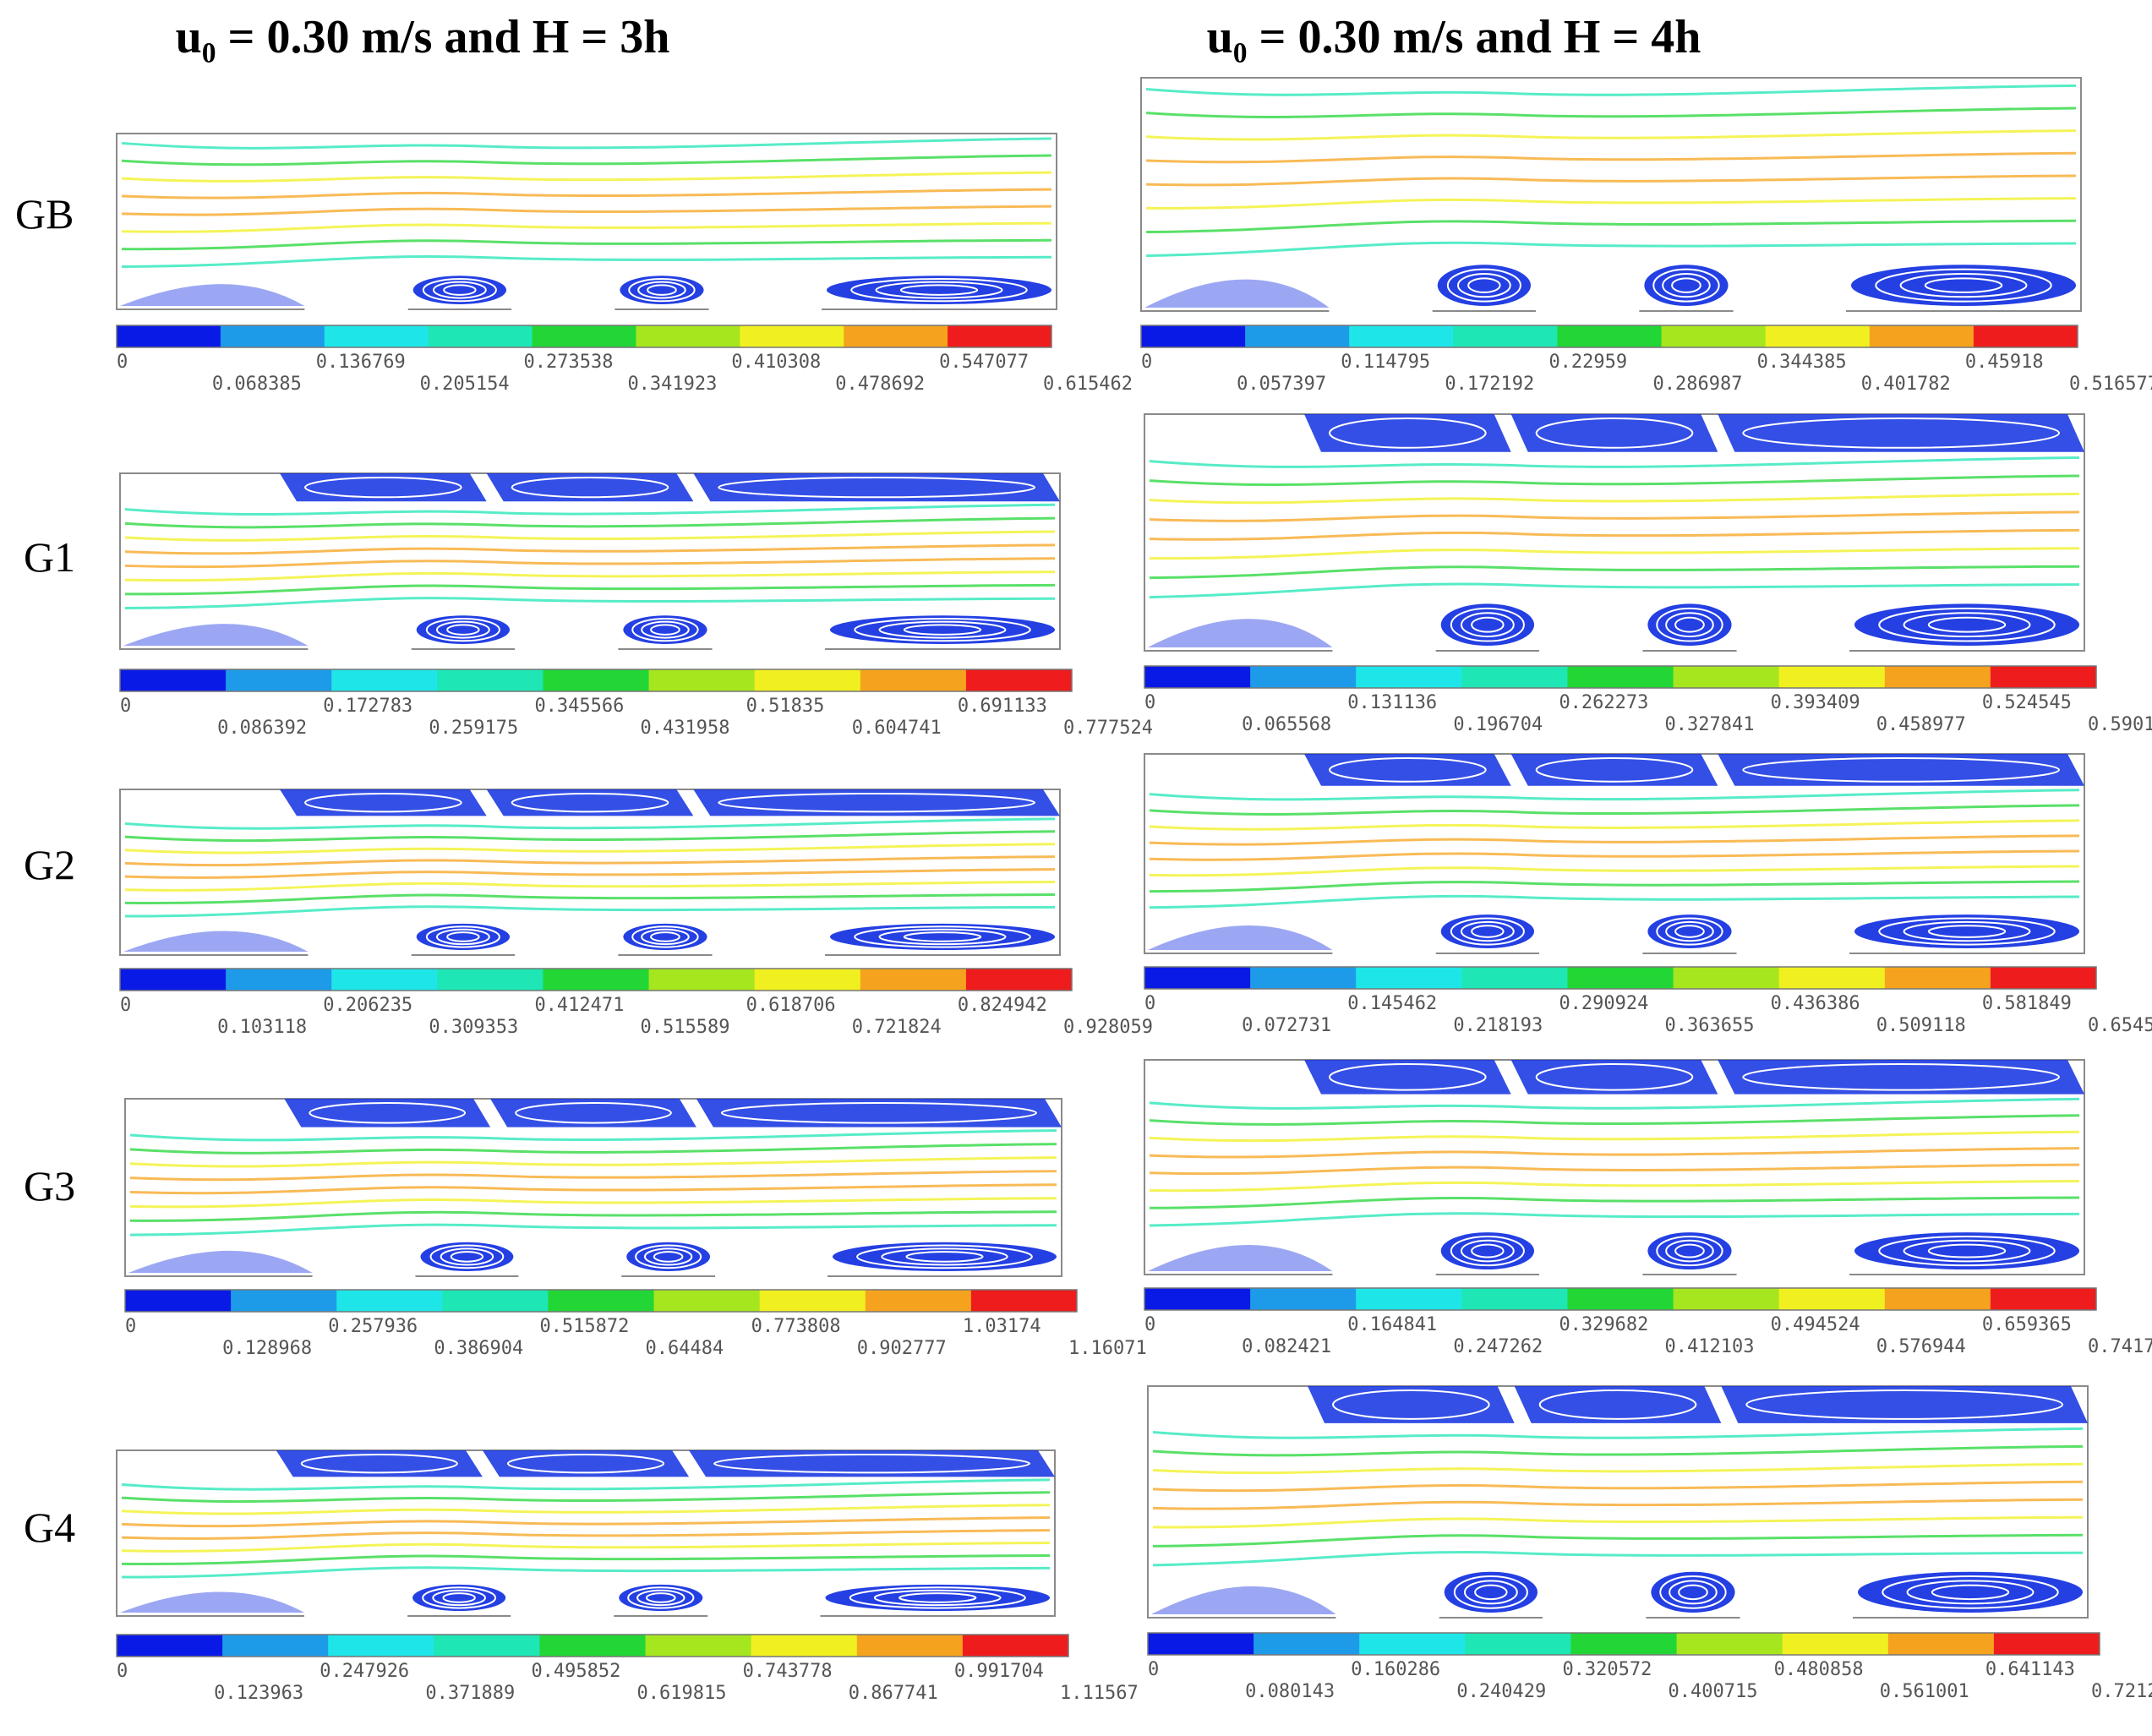  Describe the element at coordinates (1002, 1326) in the screenshot. I see `colorbar-tick-upper: 1.03174` at that location.